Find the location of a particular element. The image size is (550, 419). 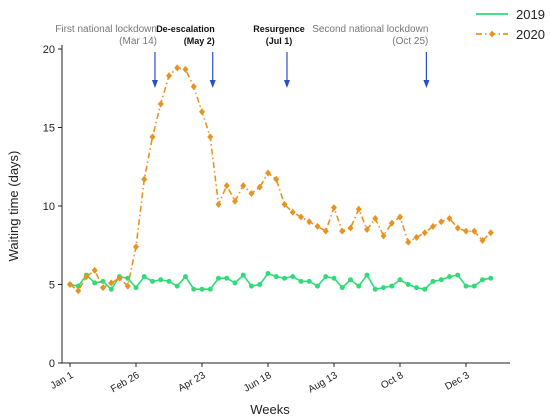

x-tick-label: Feb 26 is located at coordinates (125, 382).